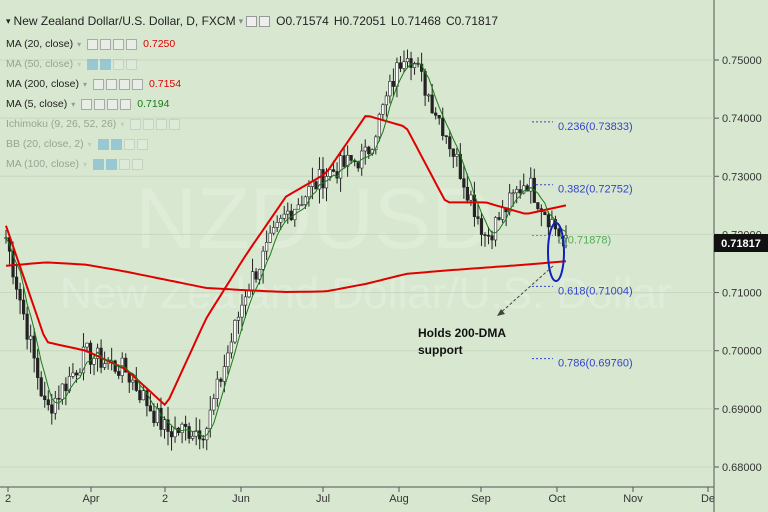 Image resolution: width=768 pixels, height=512 pixels. I want to click on ma-200-line, so click(286, 277).